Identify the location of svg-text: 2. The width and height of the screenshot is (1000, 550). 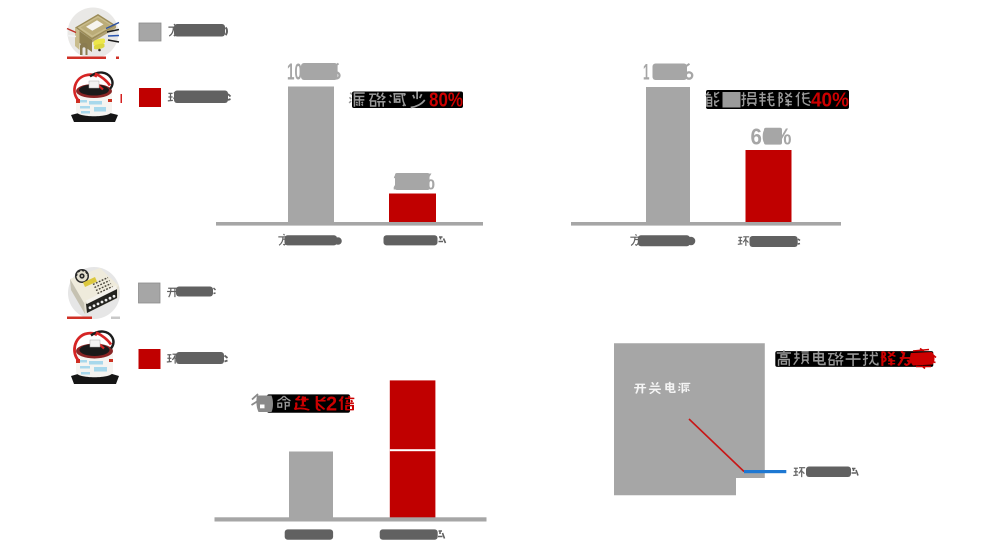
(331, 405).